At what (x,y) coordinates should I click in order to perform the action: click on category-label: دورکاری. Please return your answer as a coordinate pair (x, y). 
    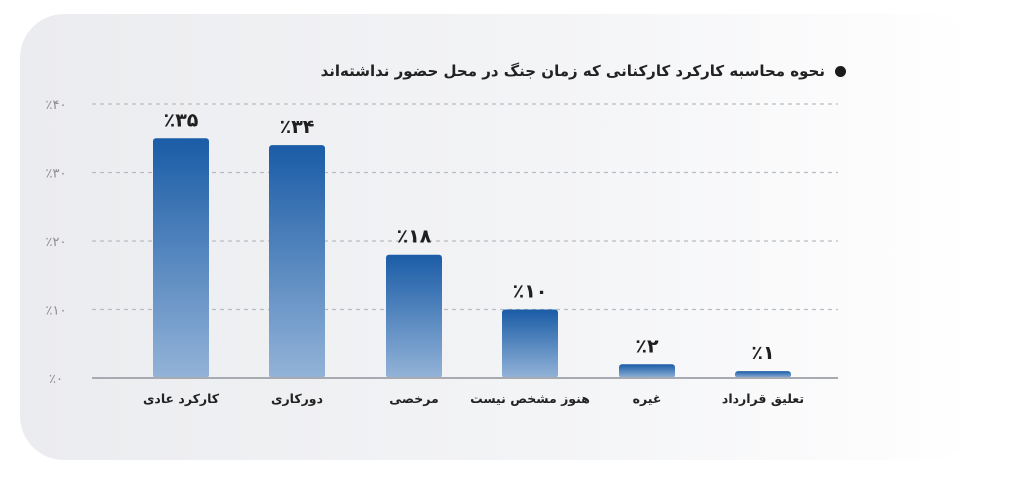
    Looking at the image, I should click on (297, 398).